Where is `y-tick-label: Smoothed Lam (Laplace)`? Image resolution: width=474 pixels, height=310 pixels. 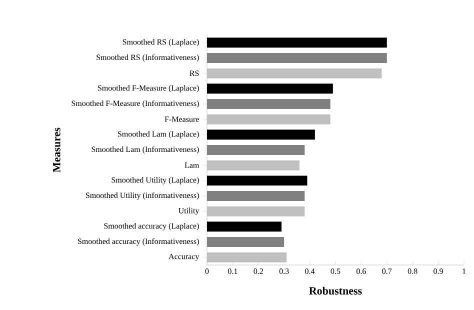 y-tick-label: Smoothed Lam (Laplace) is located at coordinates (158, 134).